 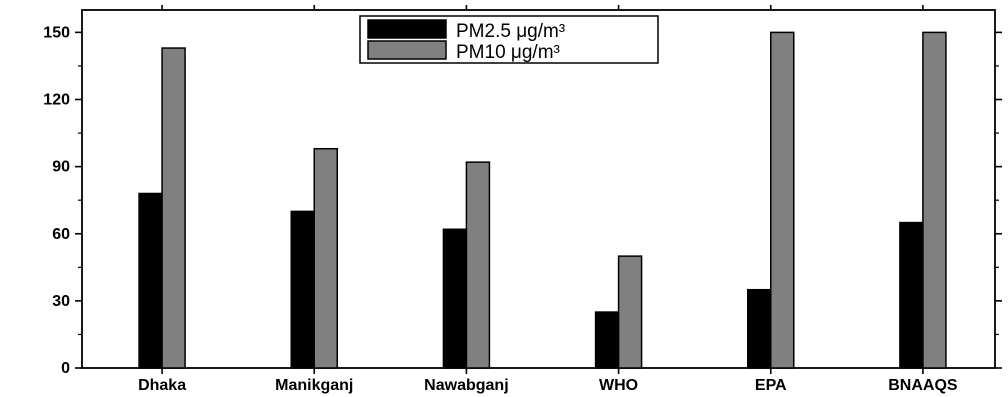 What do you see at coordinates (65, 368) in the screenshot?
I see `y-tick-label: 0` at bounding box center [65, 368].